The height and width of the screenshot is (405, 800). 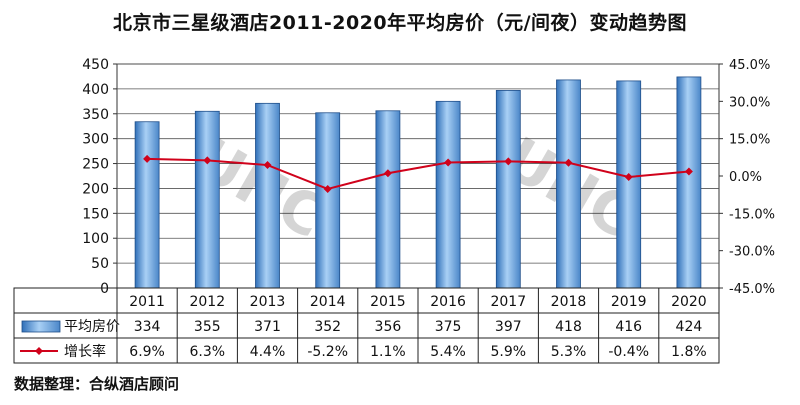 I want to click on x-tick-label: 2014, so click(x=328, y=302).